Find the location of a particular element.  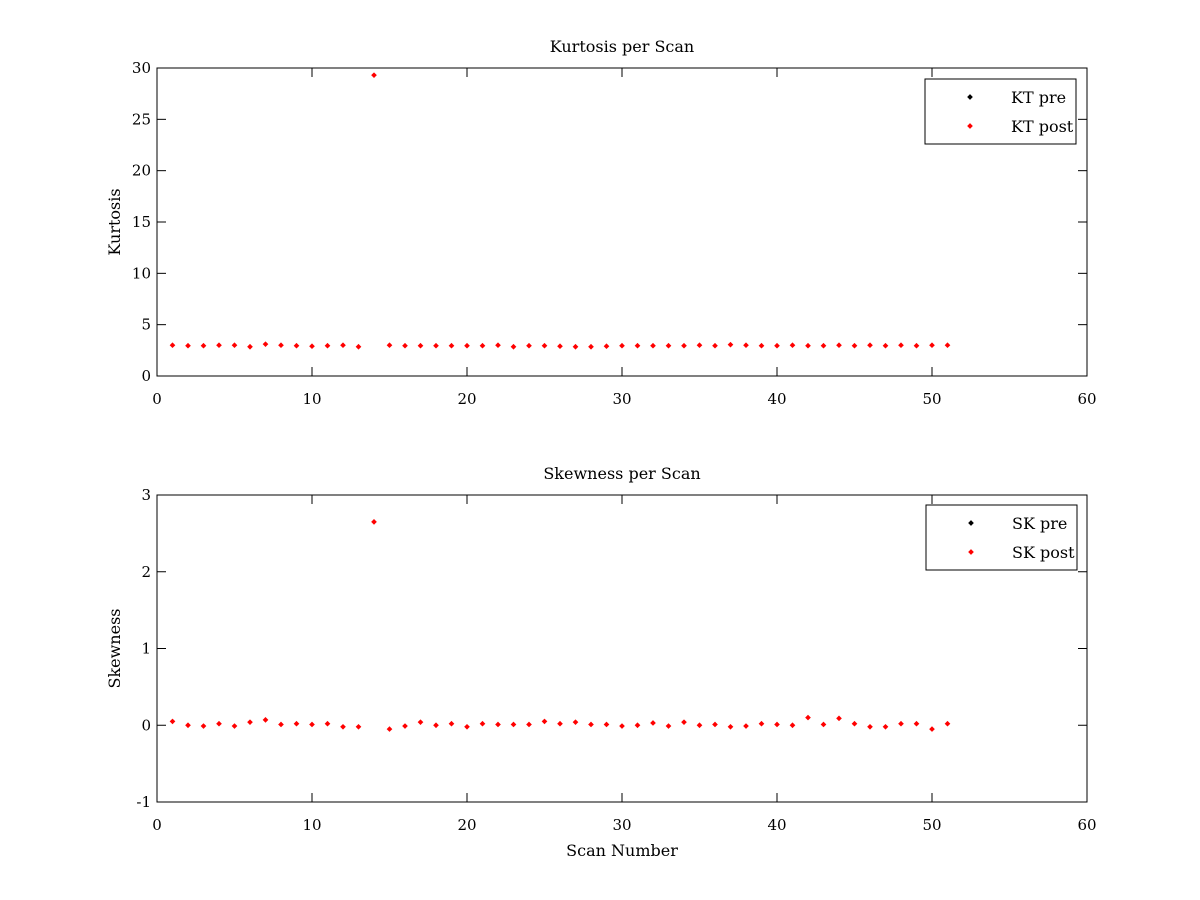

legend-label: KT post is located at coordinates (1042, 126).